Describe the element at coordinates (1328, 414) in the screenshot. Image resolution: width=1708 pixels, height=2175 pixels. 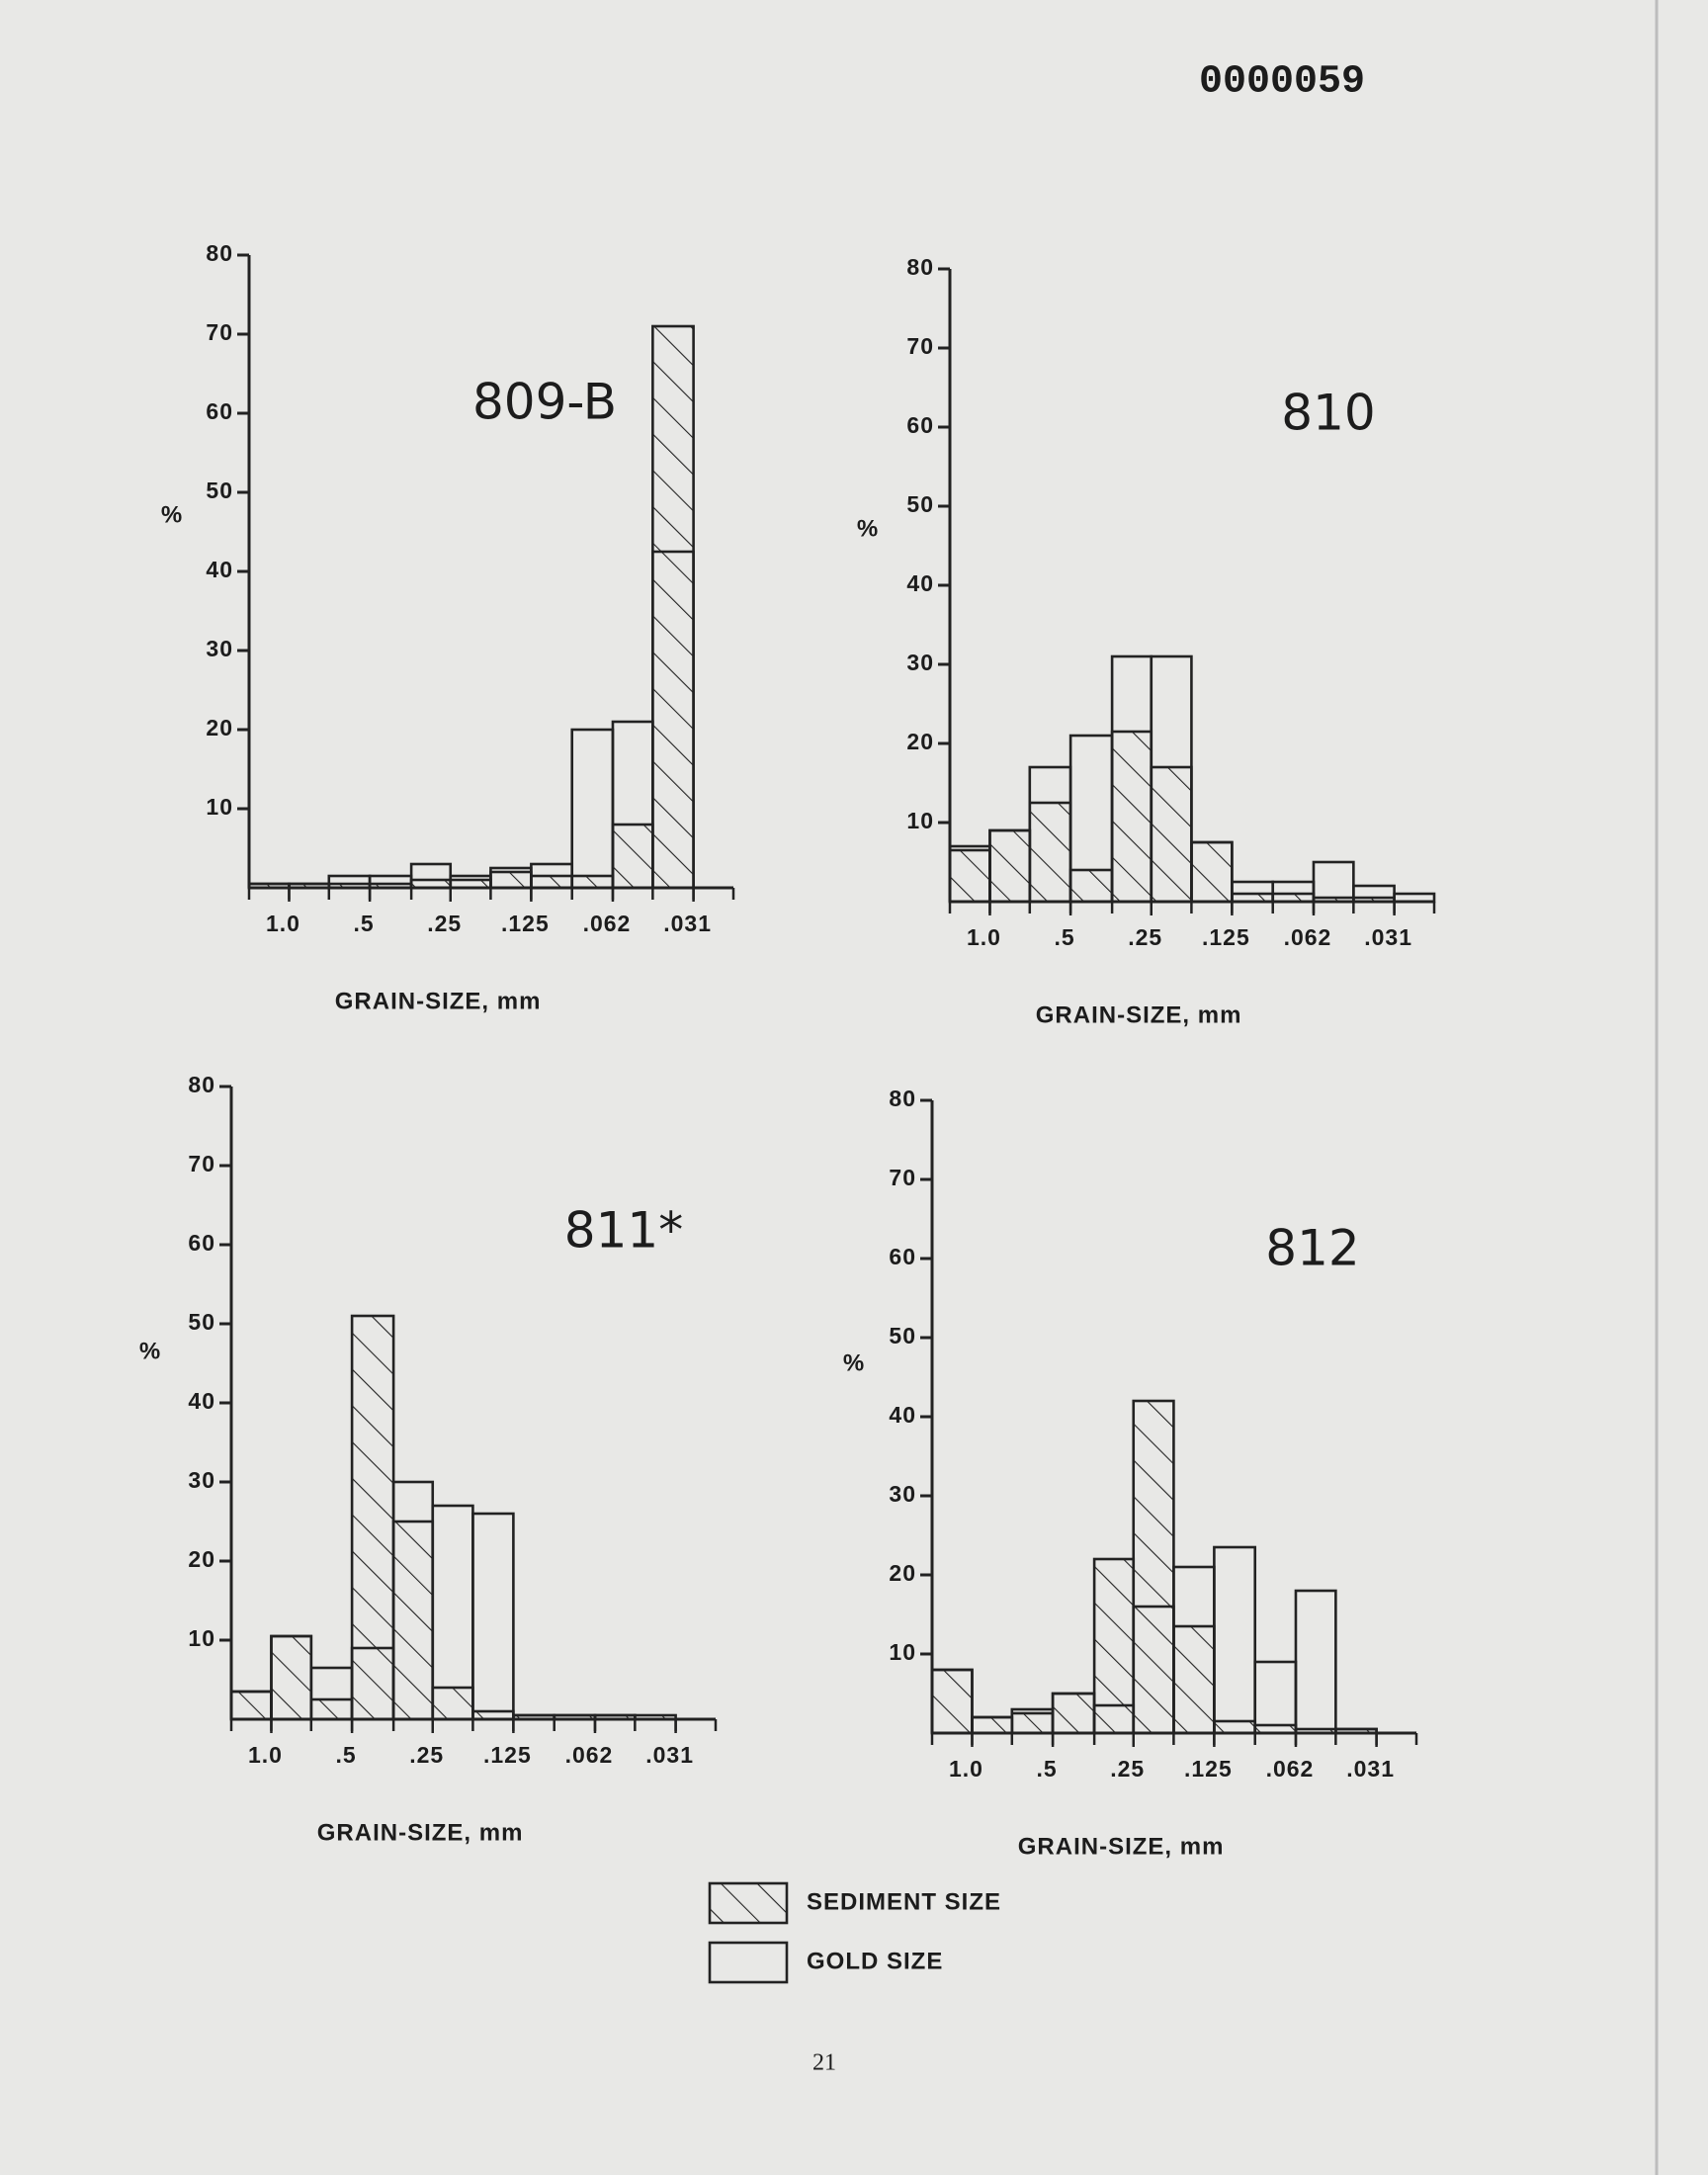
I see `panel-title: 810` at that location.